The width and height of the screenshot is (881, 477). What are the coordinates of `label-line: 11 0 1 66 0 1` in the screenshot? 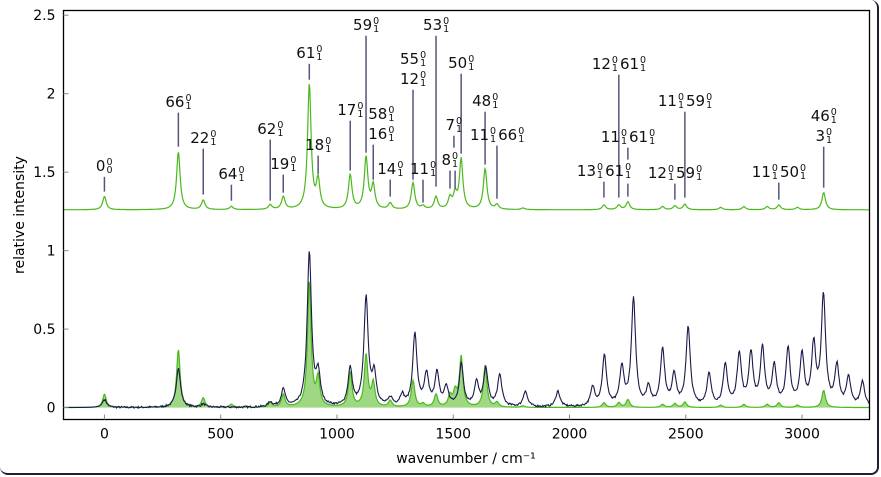 It's located at (497, 135).